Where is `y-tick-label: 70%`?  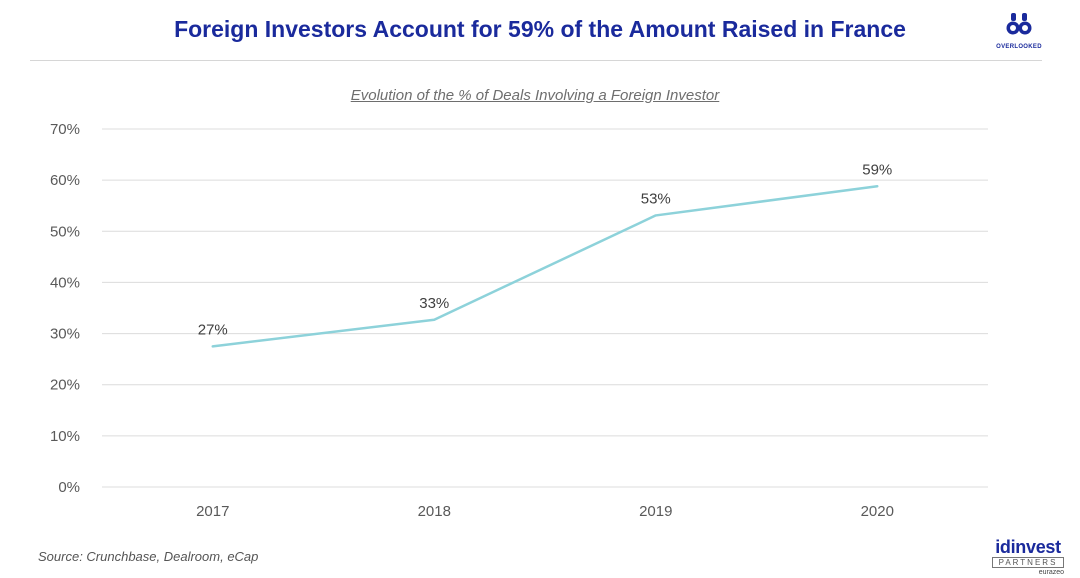 y-tick-label: 70% is located at coordinates (65, 129).